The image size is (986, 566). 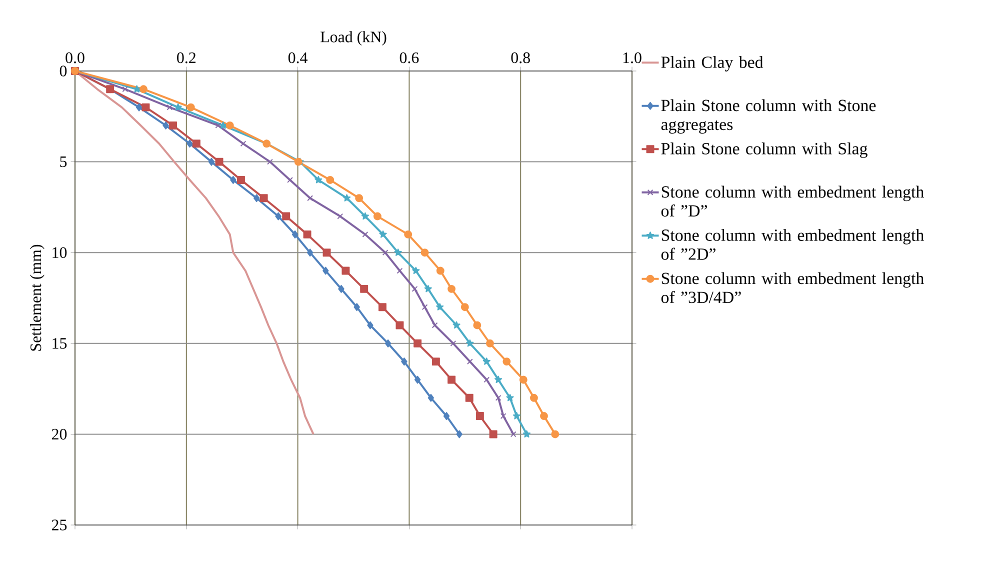 What do you see at coordinates (632, 58) in the screenshot?
I see `x-tick-label: 1.0` at bounding box center [632, 58].